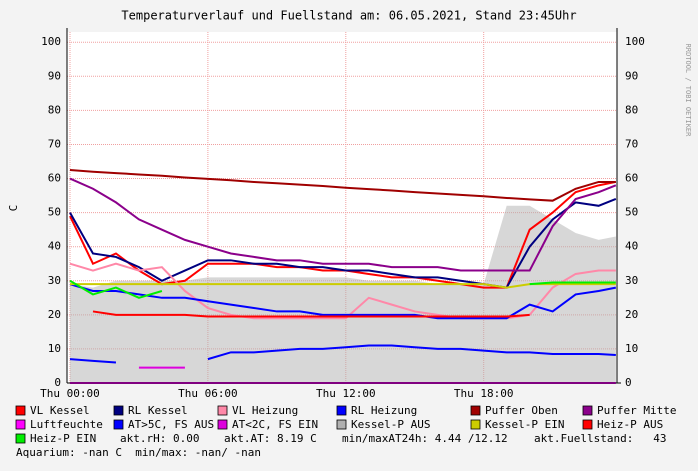 The width and height of the screenshot is (698, 471). I want to click on legend-label: Heiz-P EIN, so click(63, 438).